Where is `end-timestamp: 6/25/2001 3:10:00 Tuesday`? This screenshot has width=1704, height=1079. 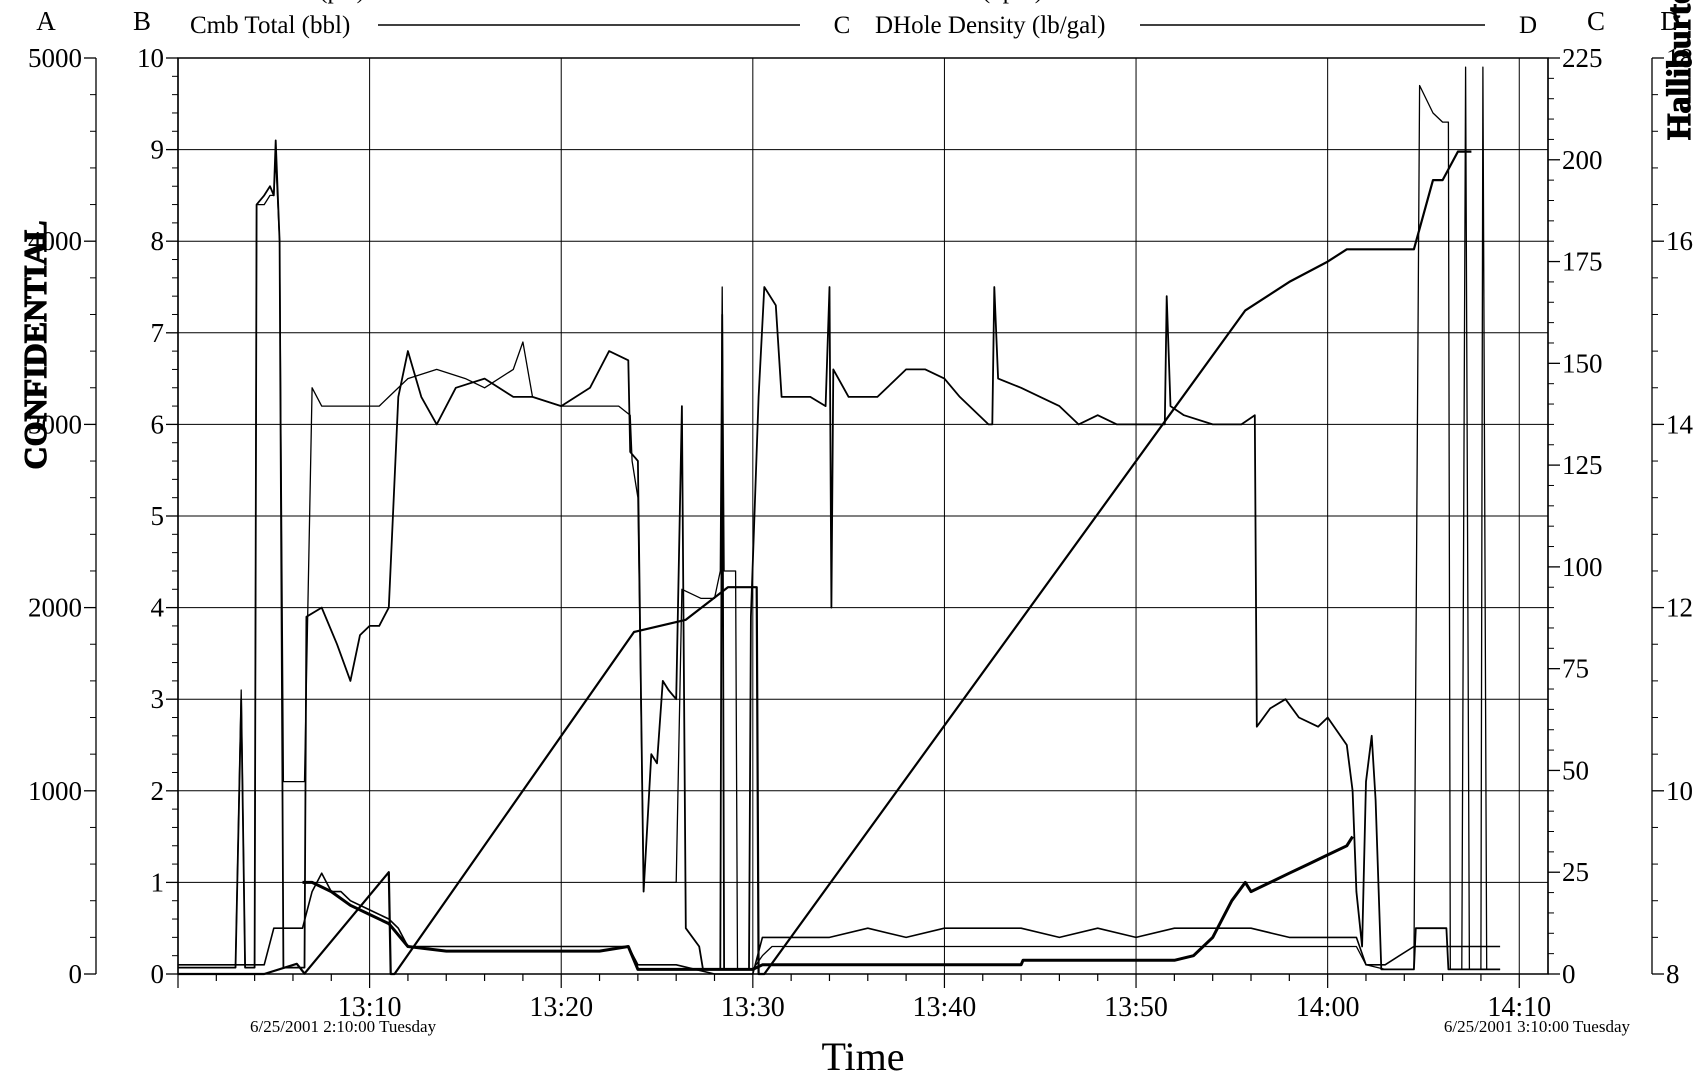 end-timestamp: 6/25/2001 3:10:00 Tuesday is located at coordinates (1537, 1026).